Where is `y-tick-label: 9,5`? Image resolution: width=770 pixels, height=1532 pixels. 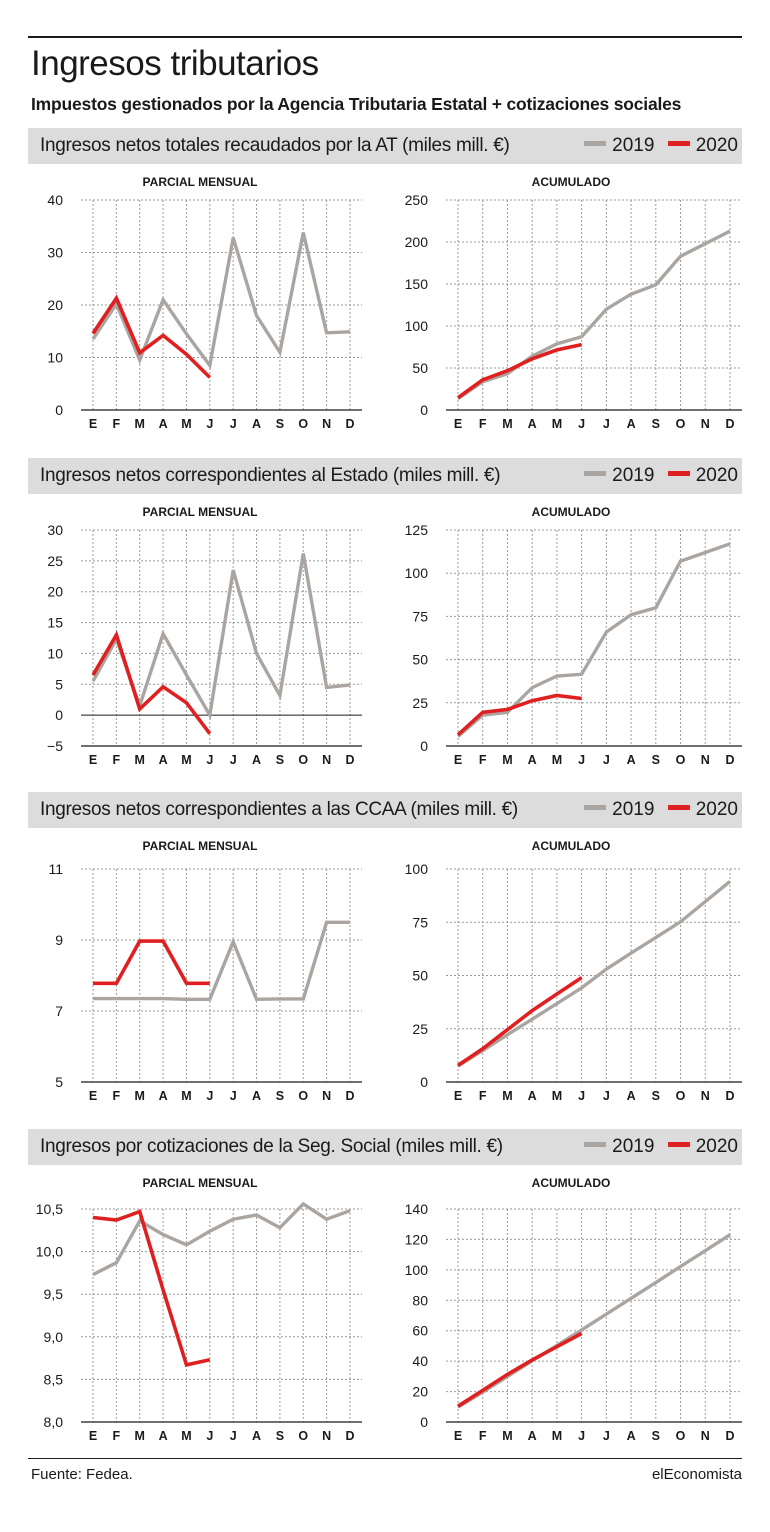 y-tick-label: 9,5 is located at coordinates (54, 1294).